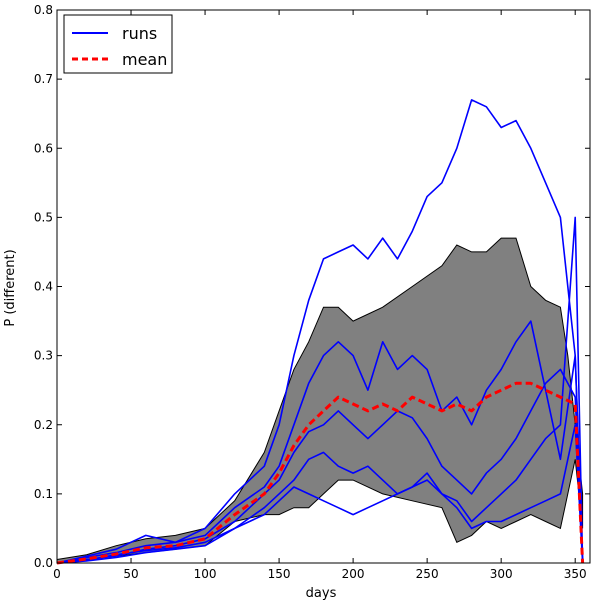 The image size is (592, 601). I want to click on x-tick-label: 350, so click(575, 574).